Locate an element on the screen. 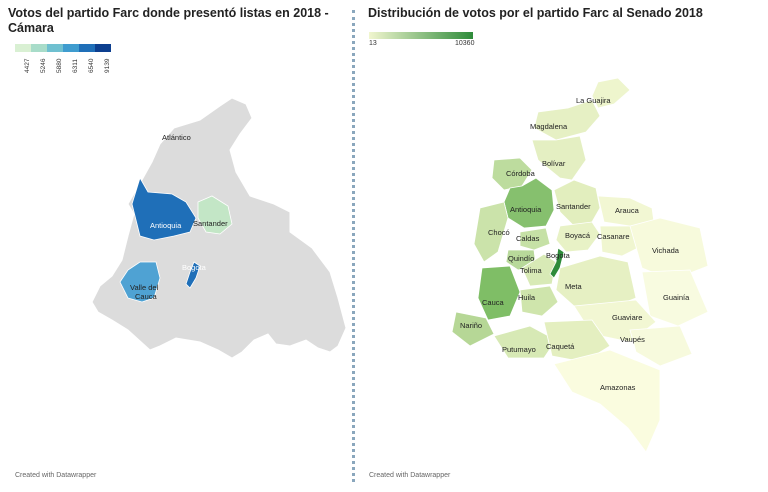  region-bogota is located at coordinates (193, 275).